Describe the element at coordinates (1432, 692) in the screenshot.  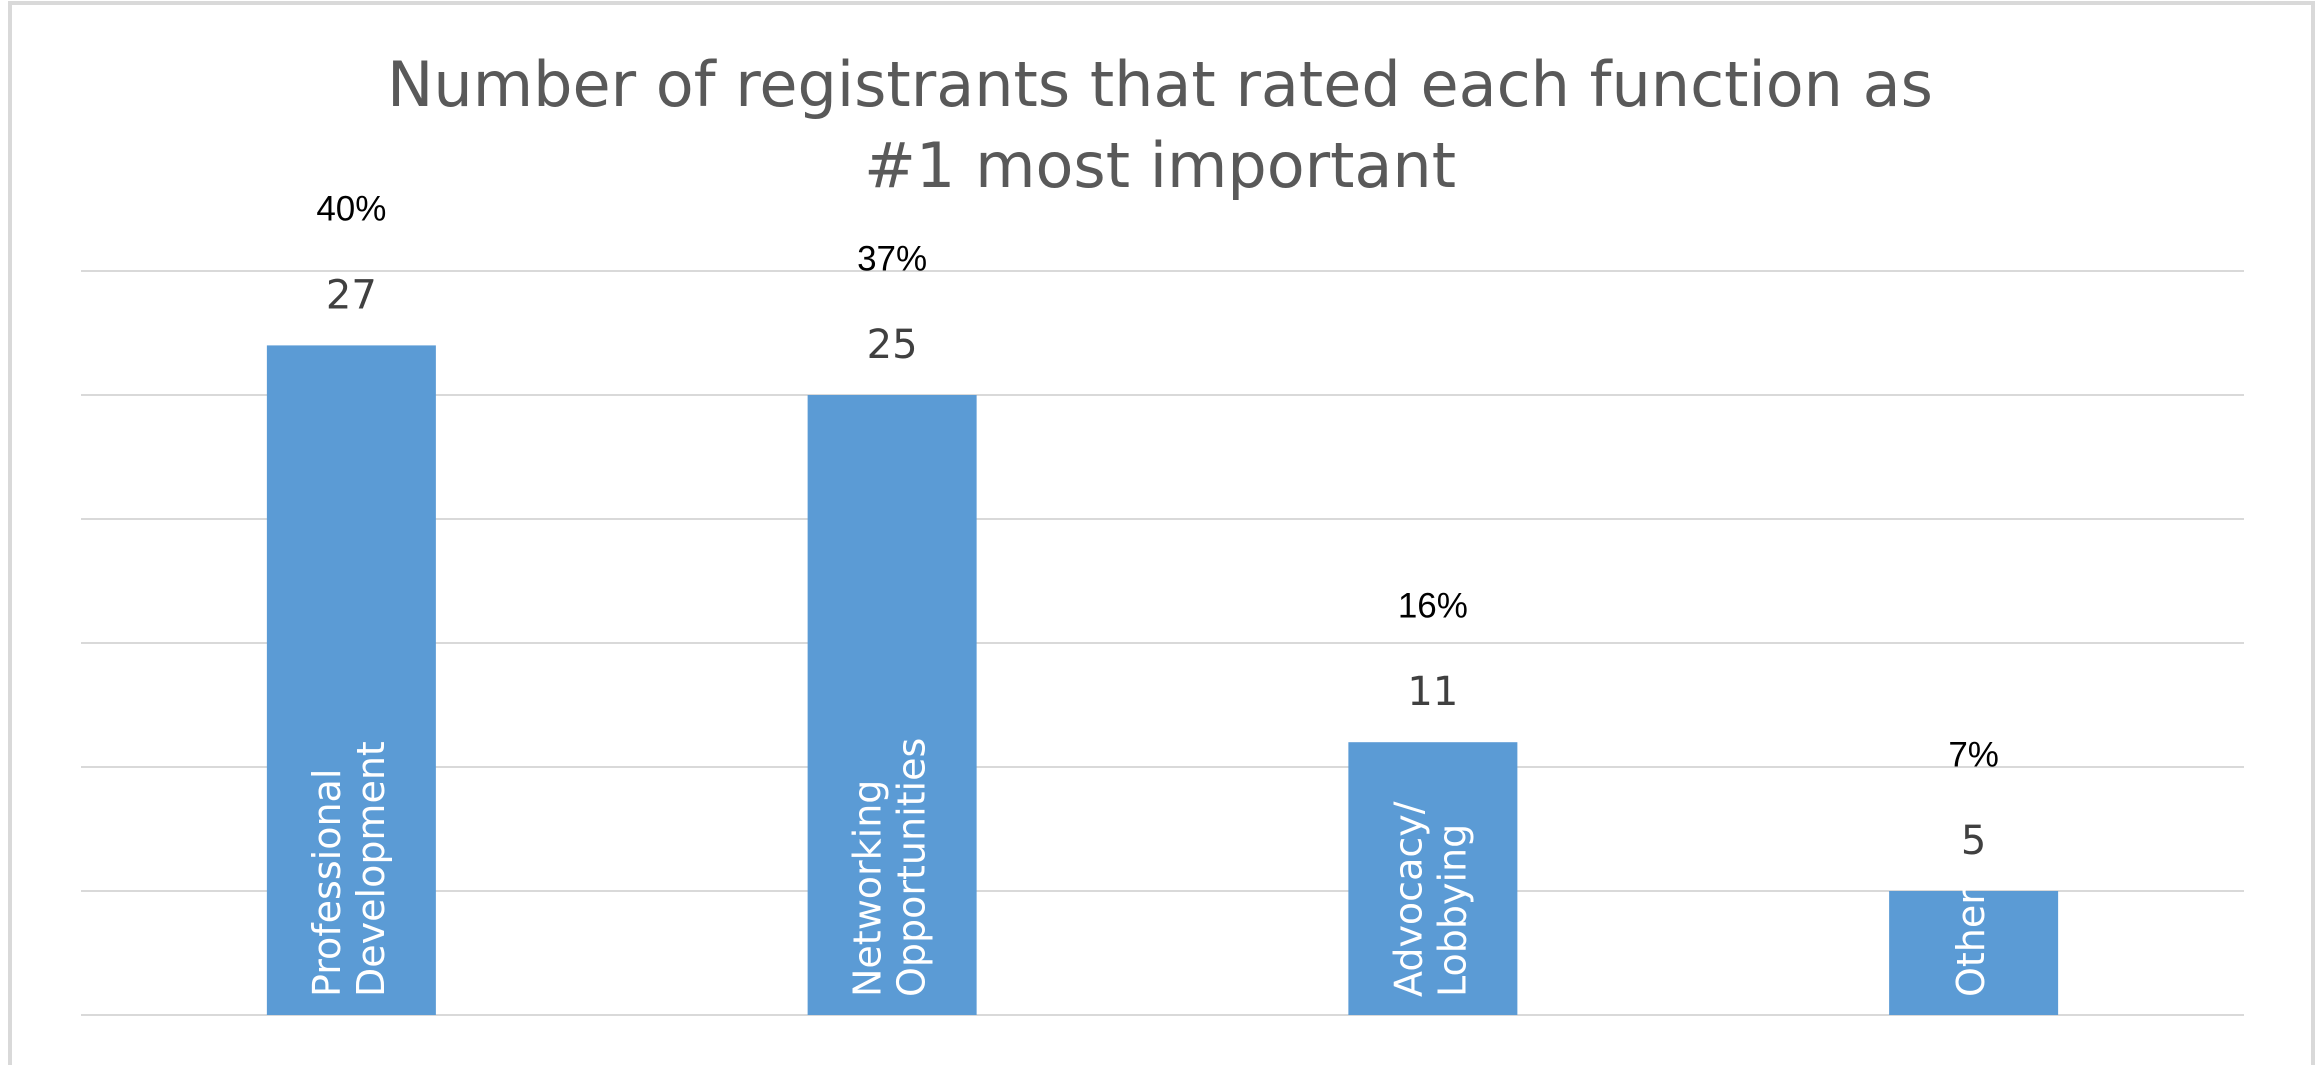
I see `data-label: 11` at that location.